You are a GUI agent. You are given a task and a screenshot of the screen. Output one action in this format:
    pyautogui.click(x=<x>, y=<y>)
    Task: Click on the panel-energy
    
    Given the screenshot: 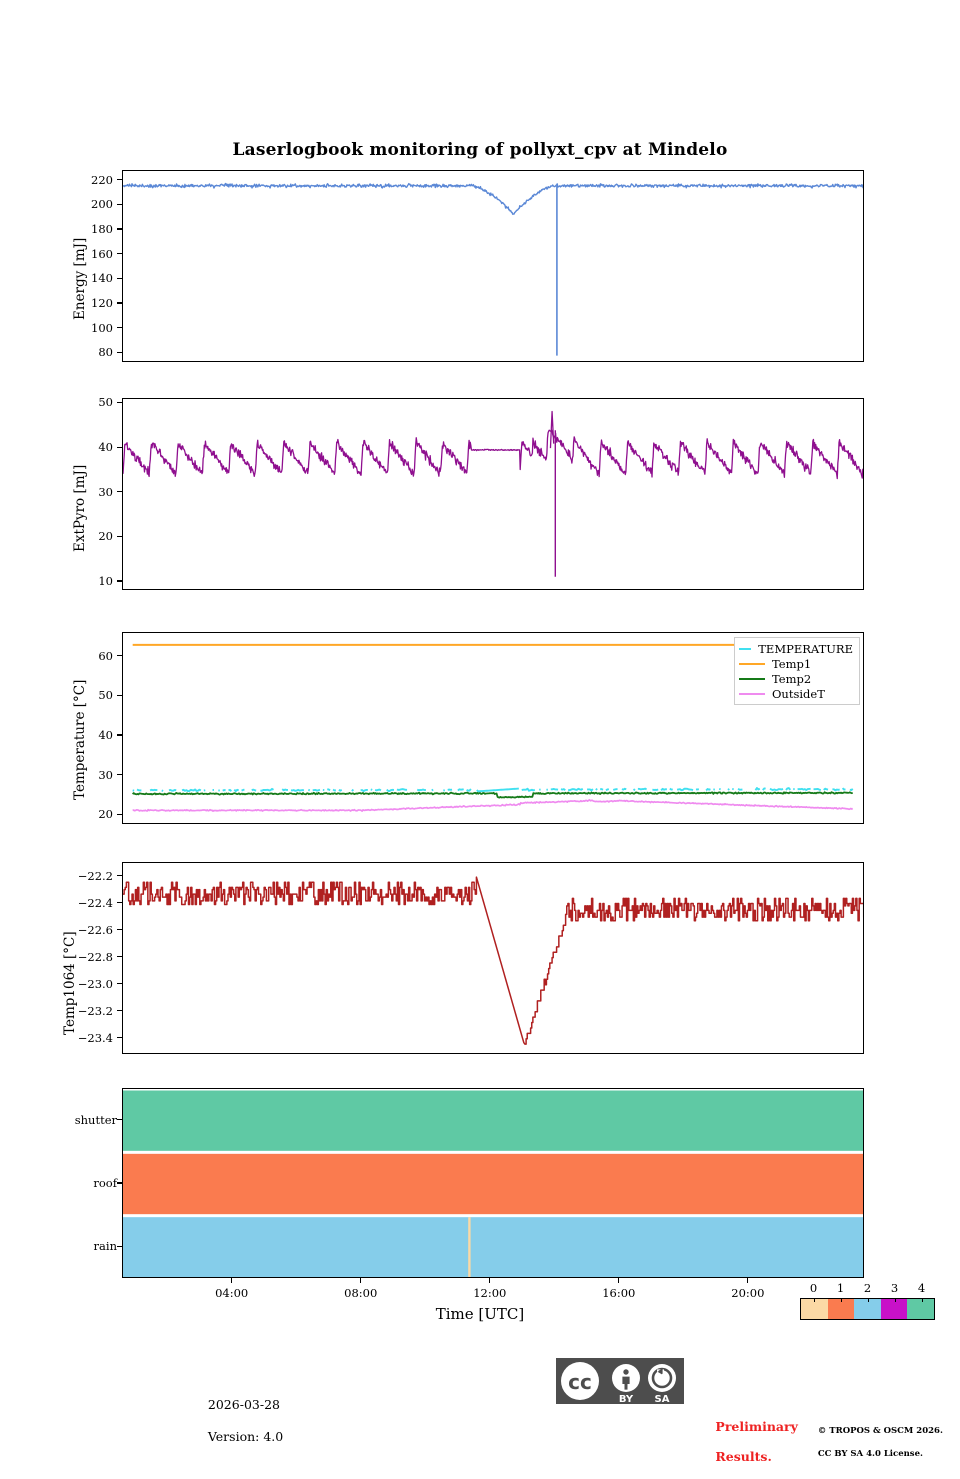 What is the action you would take?
    pyautogui.click(x=493, y=266)
    